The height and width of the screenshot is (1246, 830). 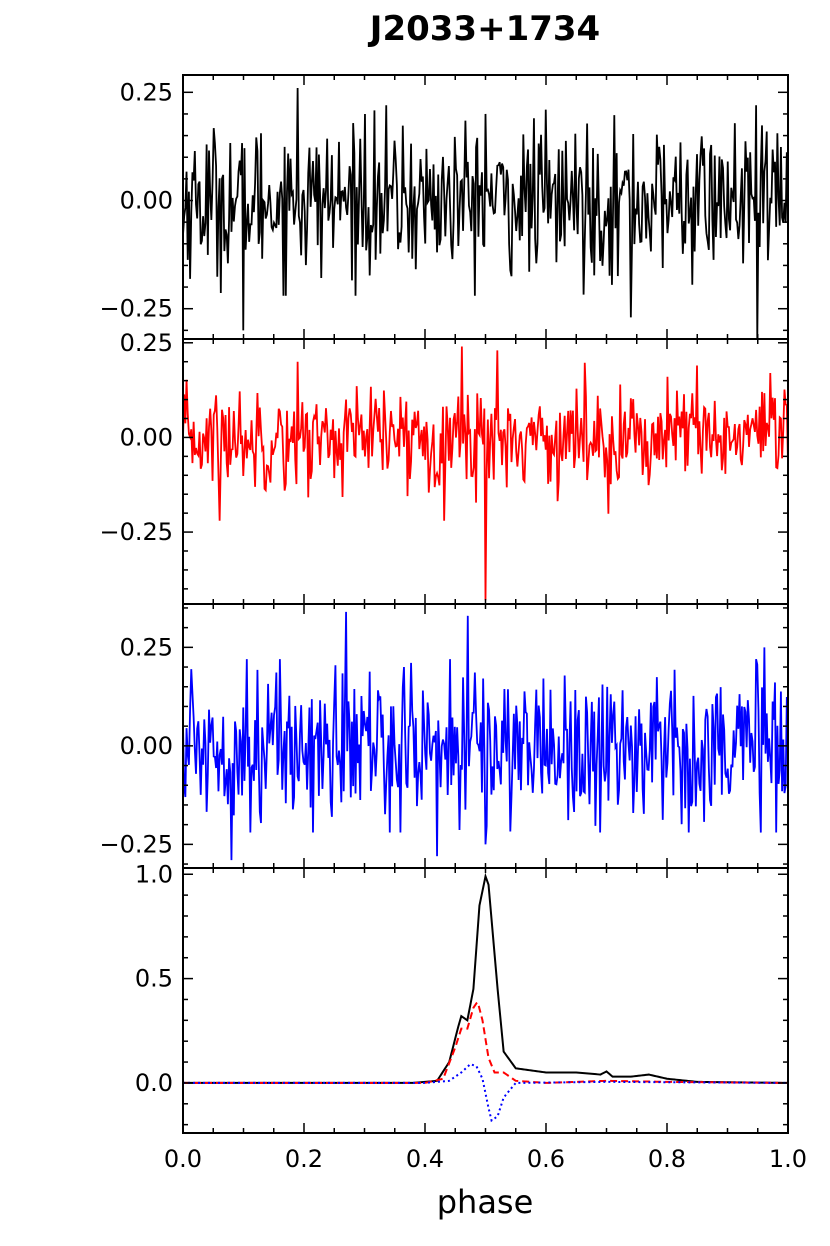 What do you see at coordinates (154, 874) in the screenshot?
I see `y-tick-label: 1.0` at bounding box center [154, 874].